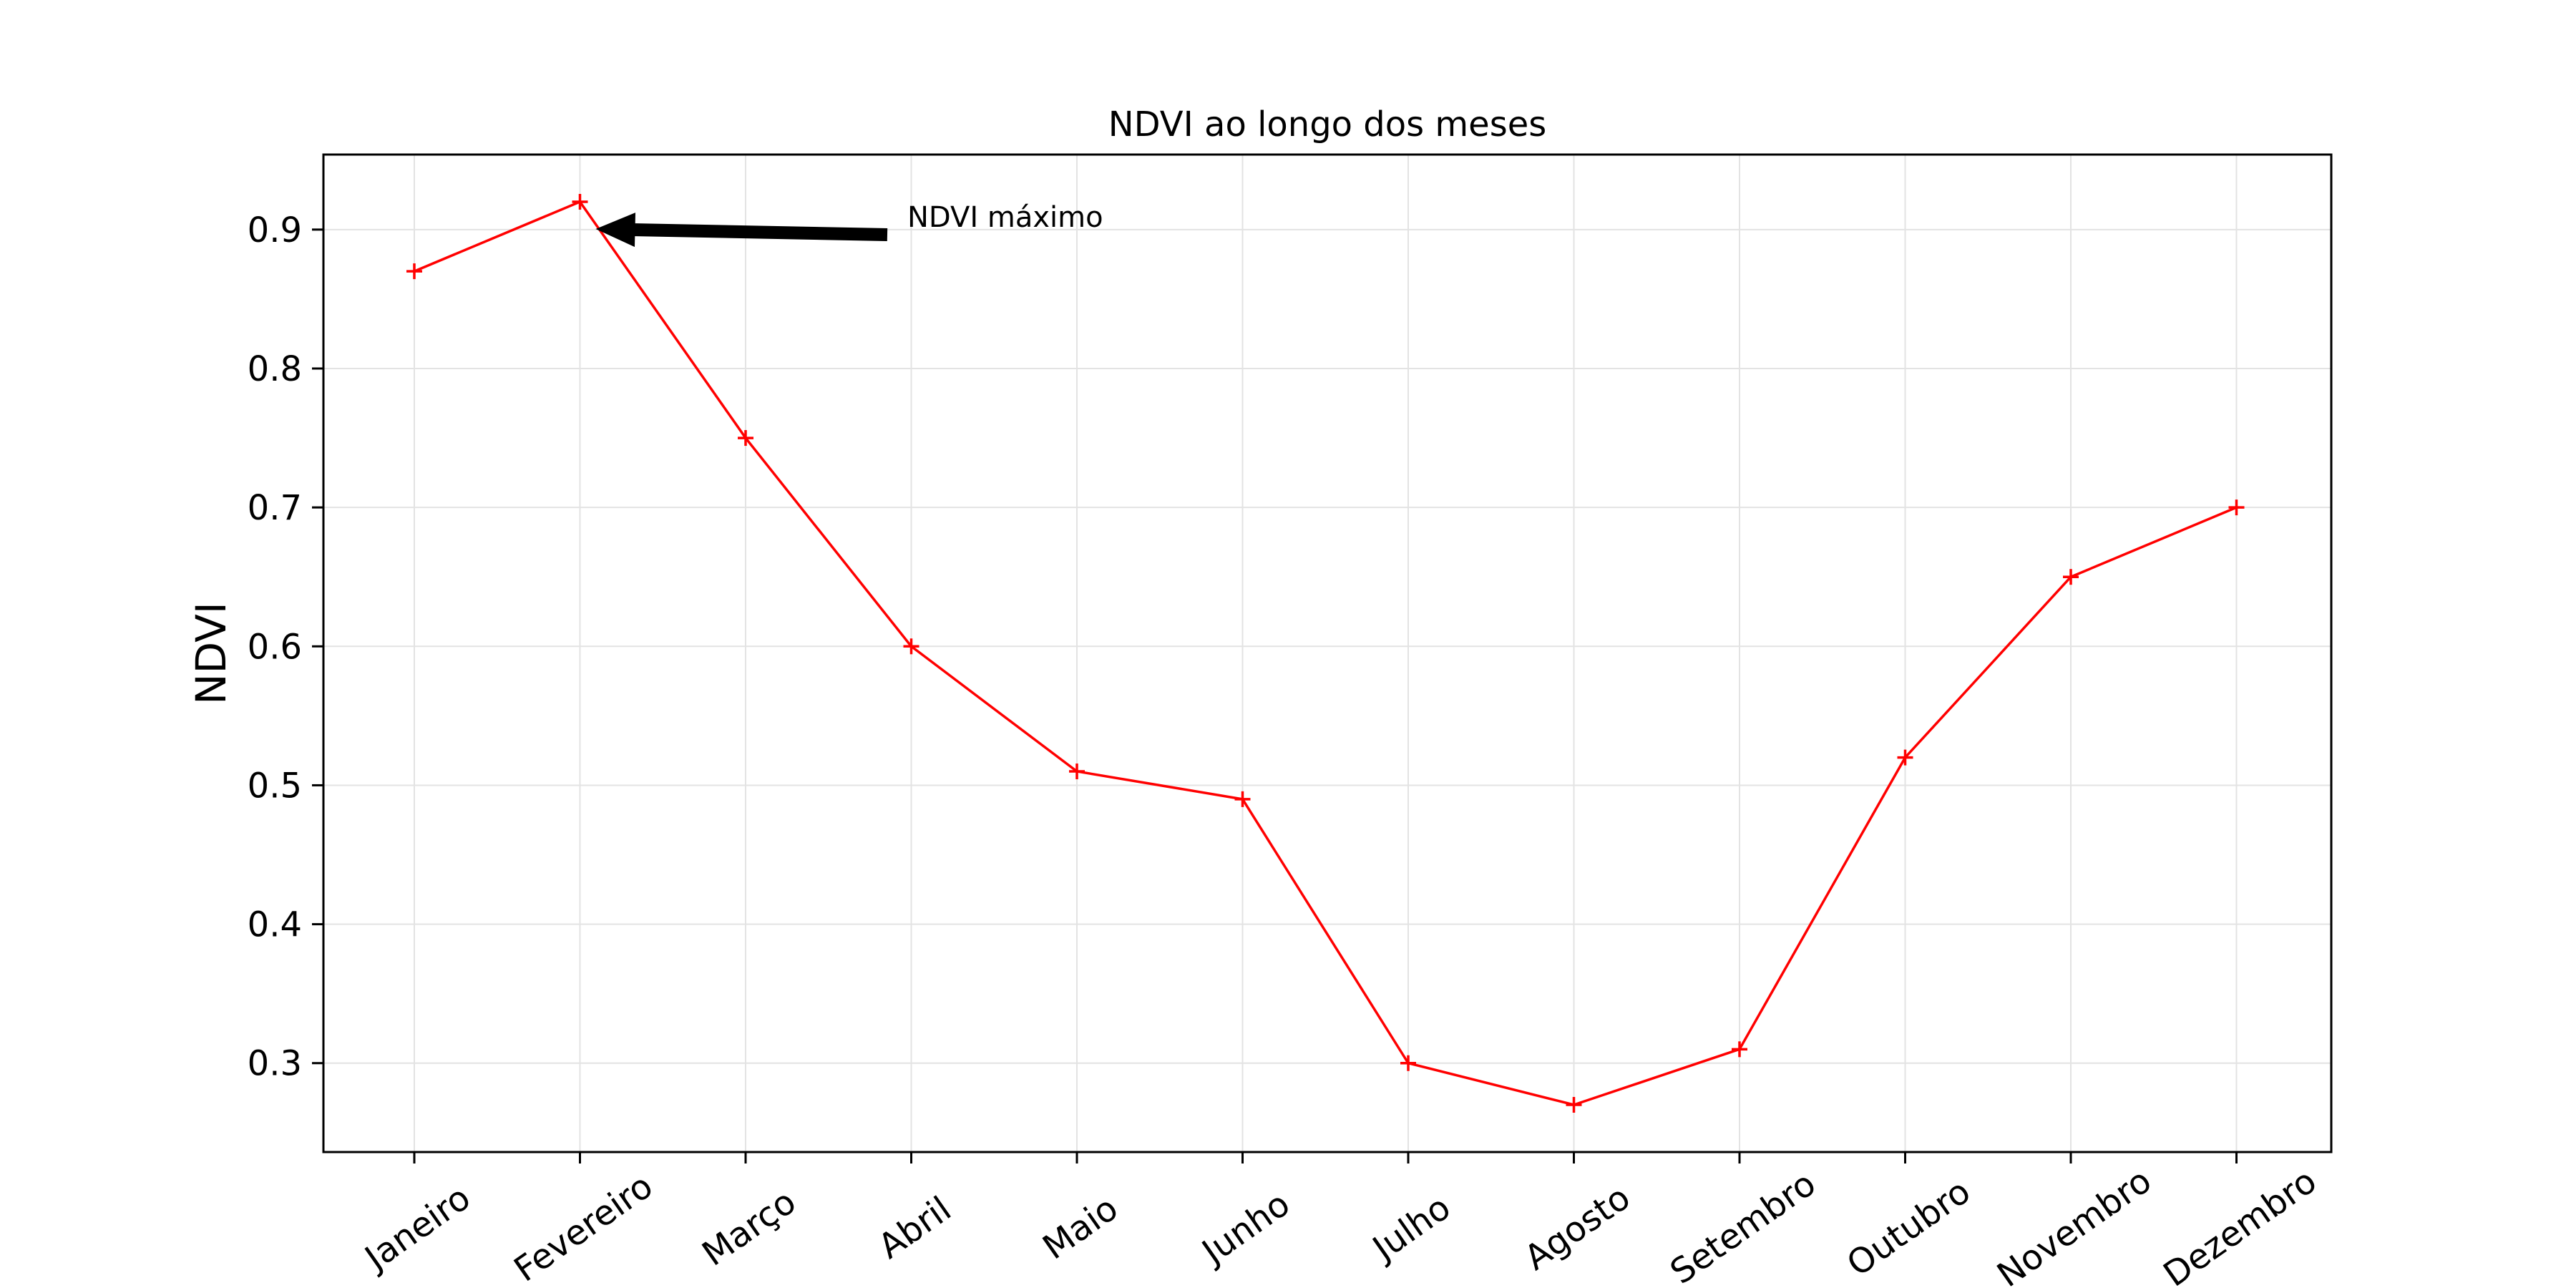 The height and width of the screenshot is (1288, 2576). What do you see at coordinates (275, 1064) in the screenshot?
I see `y-tick-label: 0.3` at bounding box center [275, 1064].